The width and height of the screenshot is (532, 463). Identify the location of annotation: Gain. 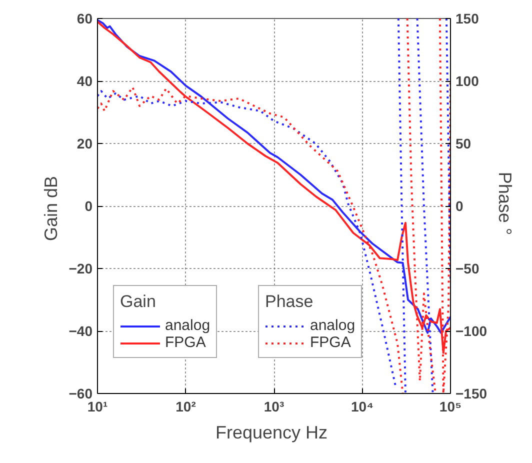
(138, 302).